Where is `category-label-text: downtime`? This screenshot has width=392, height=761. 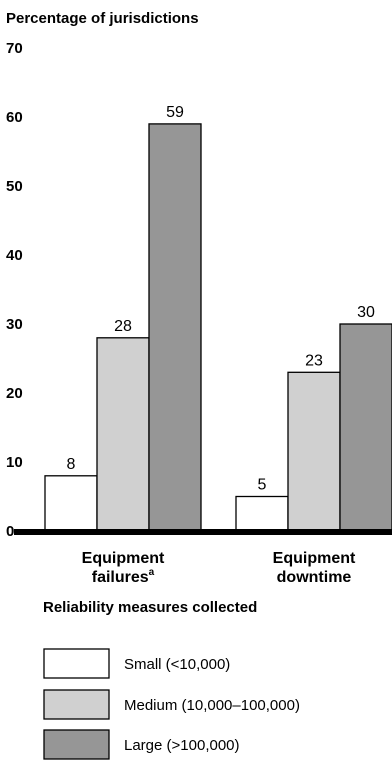 category-label-text: downtime is located at coordinates (314, 577).